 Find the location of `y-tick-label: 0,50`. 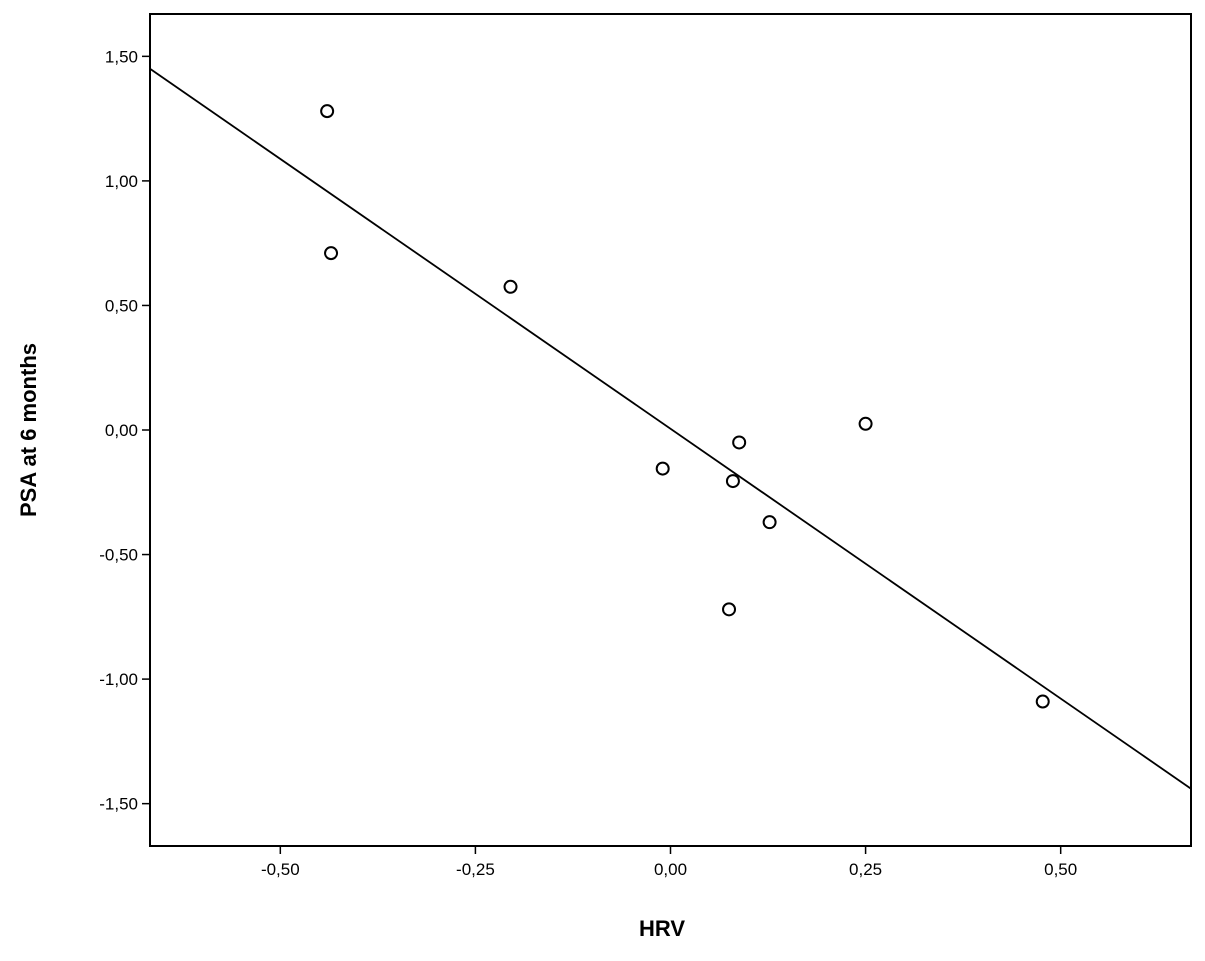

y-tick-label: 0,50 is located at coordinates (121, 305).